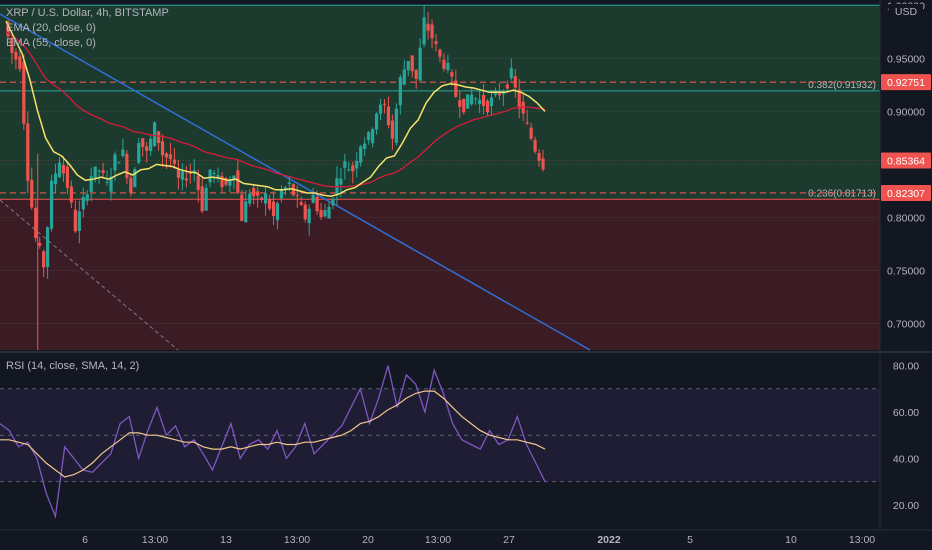 The height and width of the screenshot is (550, 932). Describe the element at coordinates (51, 28) in the screenshot. I see `legend-ema20: EMA (20, close, 0)` at that location.